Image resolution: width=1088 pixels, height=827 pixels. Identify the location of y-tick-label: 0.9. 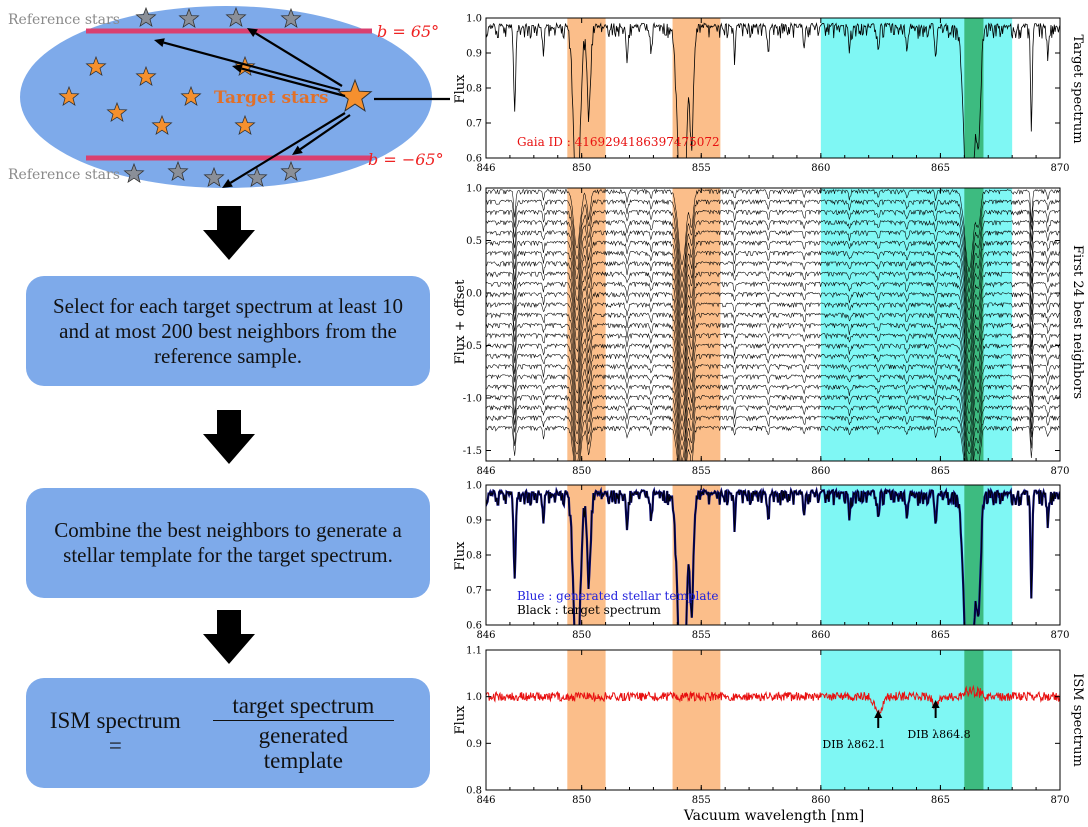
(474, 744).